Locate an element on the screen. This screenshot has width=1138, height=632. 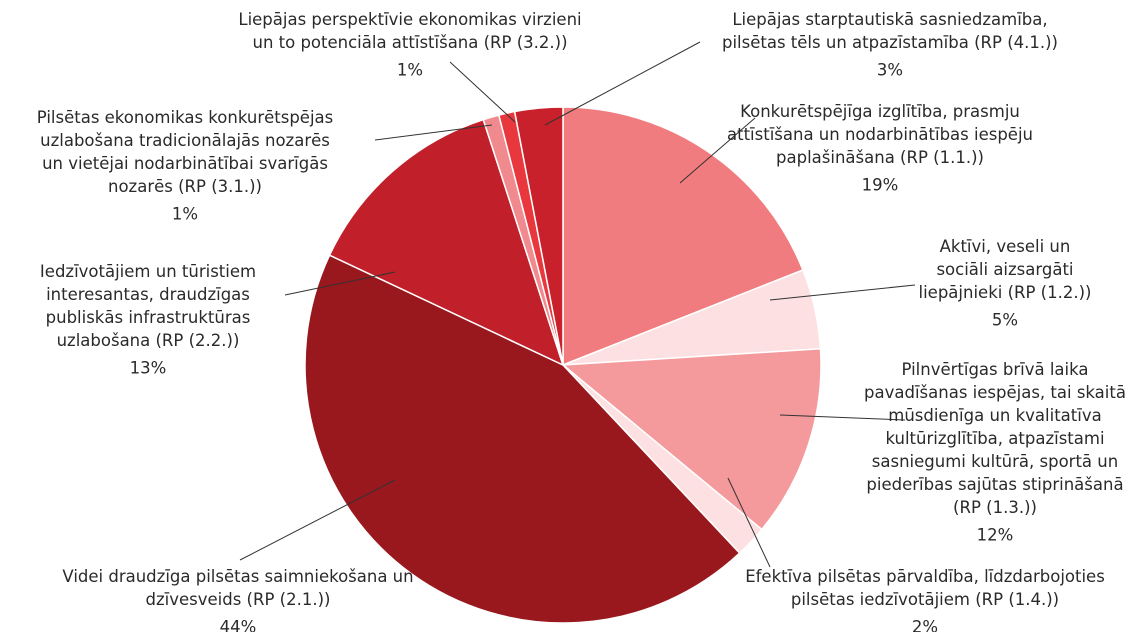
label-line: uzlabošana tradicionālajās nozarēs is located at coordinates (185, 140).